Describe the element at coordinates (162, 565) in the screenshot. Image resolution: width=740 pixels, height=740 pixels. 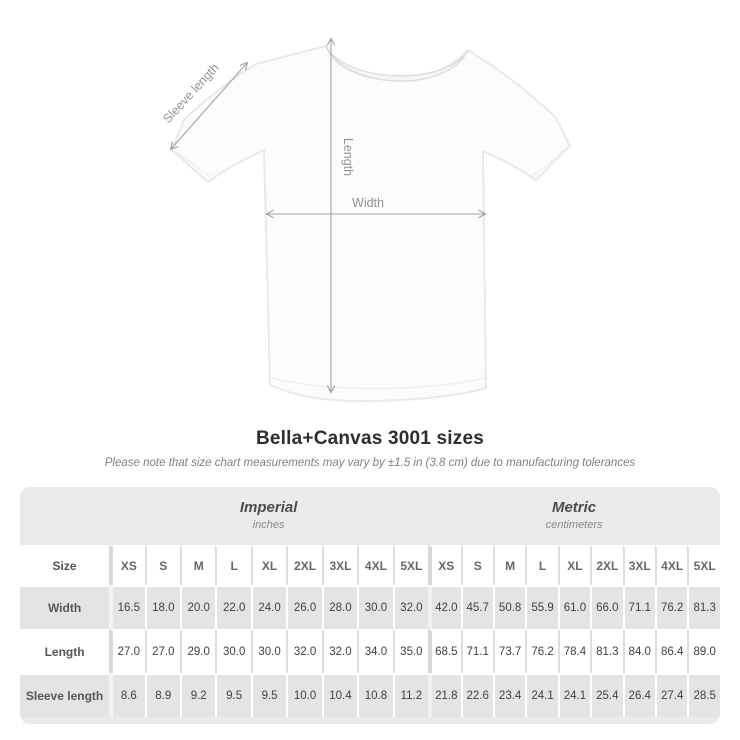
I see `size-col-imperial-s: S` at that location.